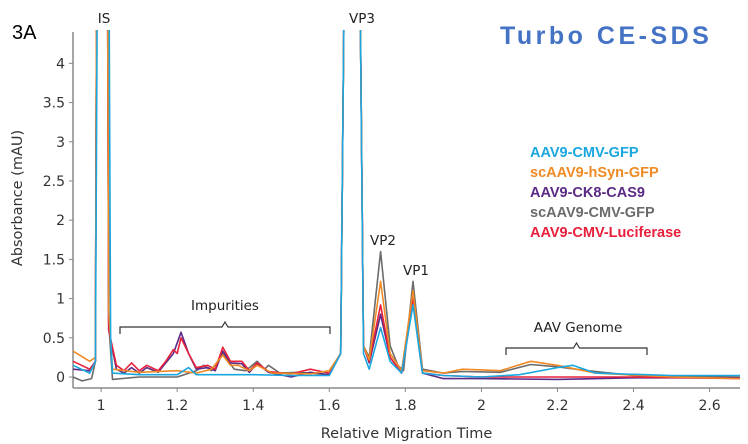  I want to click on legend-item: AAV9-CMV-GFP, so click(584, 153).